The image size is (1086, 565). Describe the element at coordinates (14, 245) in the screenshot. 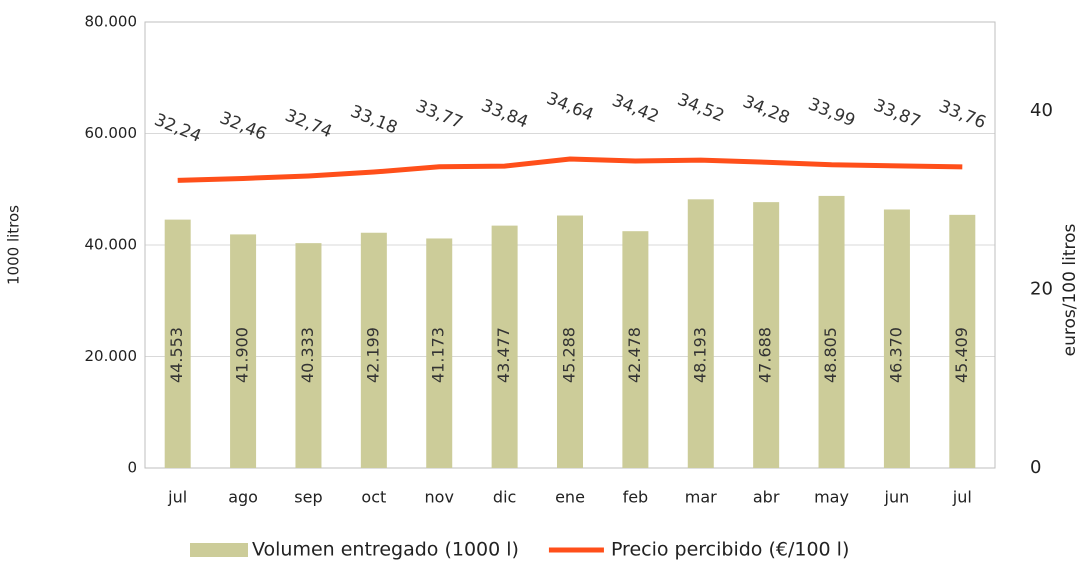

I see `y-axis-title: 1000 litros` at that location.